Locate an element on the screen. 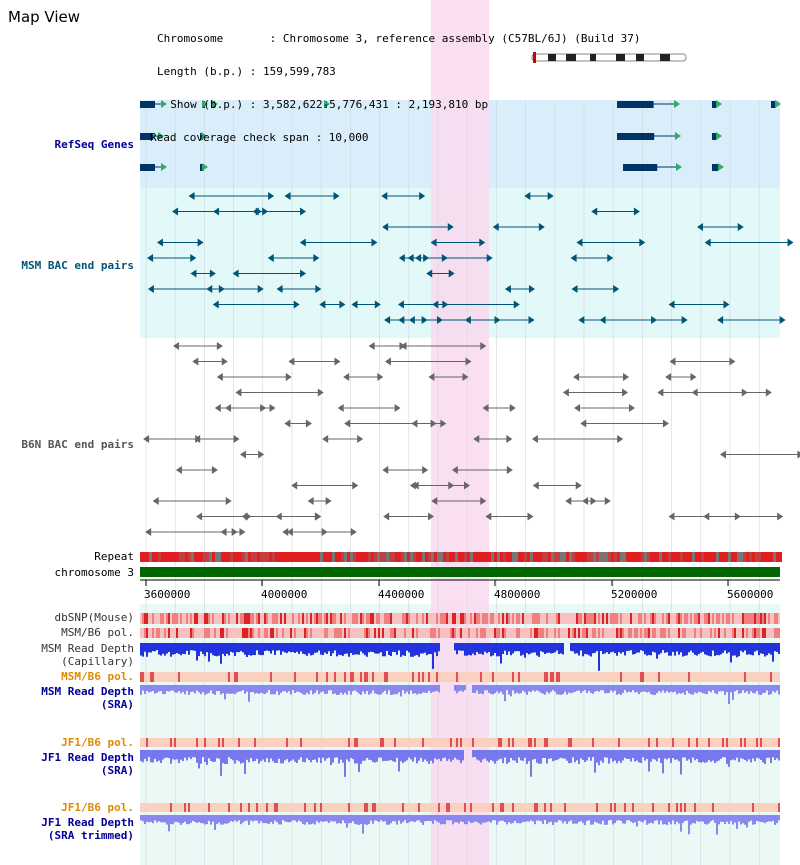 This screenshot has height=865, width=800. msm-bac-label: MSM BAC end pairs is located at coordinates (77, 265).